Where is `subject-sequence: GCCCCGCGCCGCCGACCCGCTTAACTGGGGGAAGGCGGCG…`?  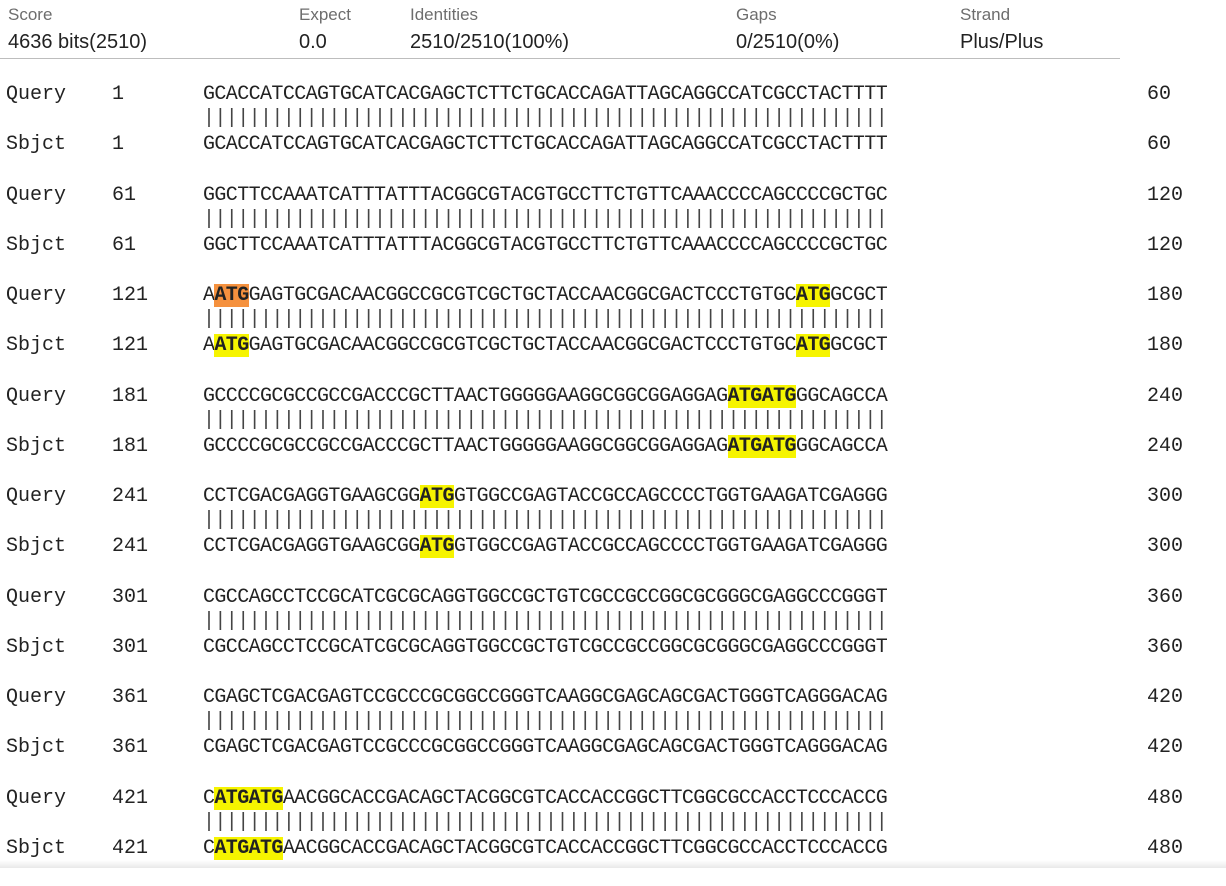 subject-sequence: GCCCCGCGCCGCCGACCCGCTTAACTGGGGGAAGGCGGCG… is located at coordinates (545, 447).